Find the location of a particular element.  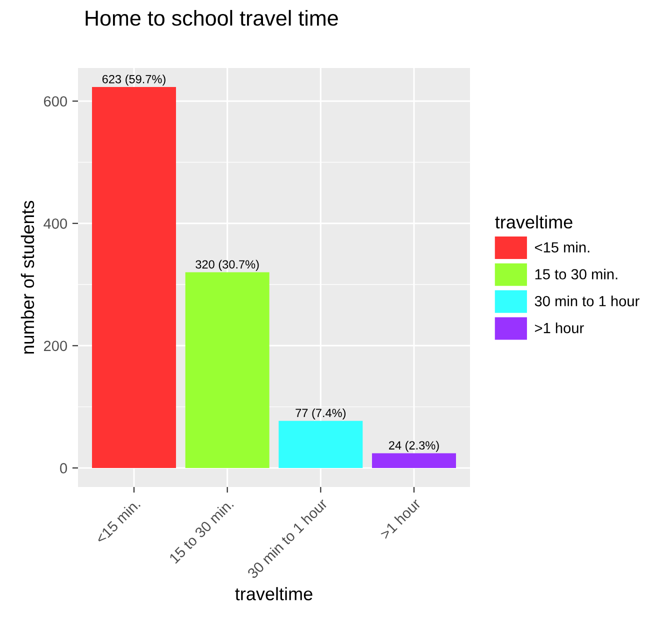

x-tick-label: <15 min. is located at coordinates (117, 521).